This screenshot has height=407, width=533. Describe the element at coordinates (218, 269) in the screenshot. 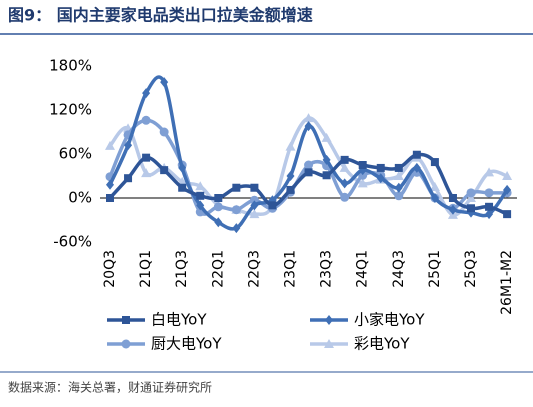

I see `x-tick-label: 22Q1` at that location.